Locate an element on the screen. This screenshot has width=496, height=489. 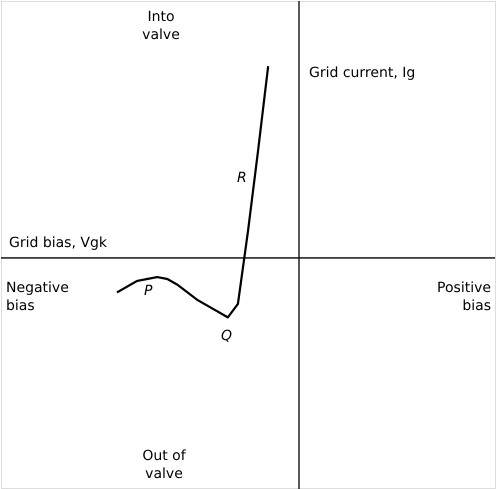
annotation: P is located at coordinates (148, 291).